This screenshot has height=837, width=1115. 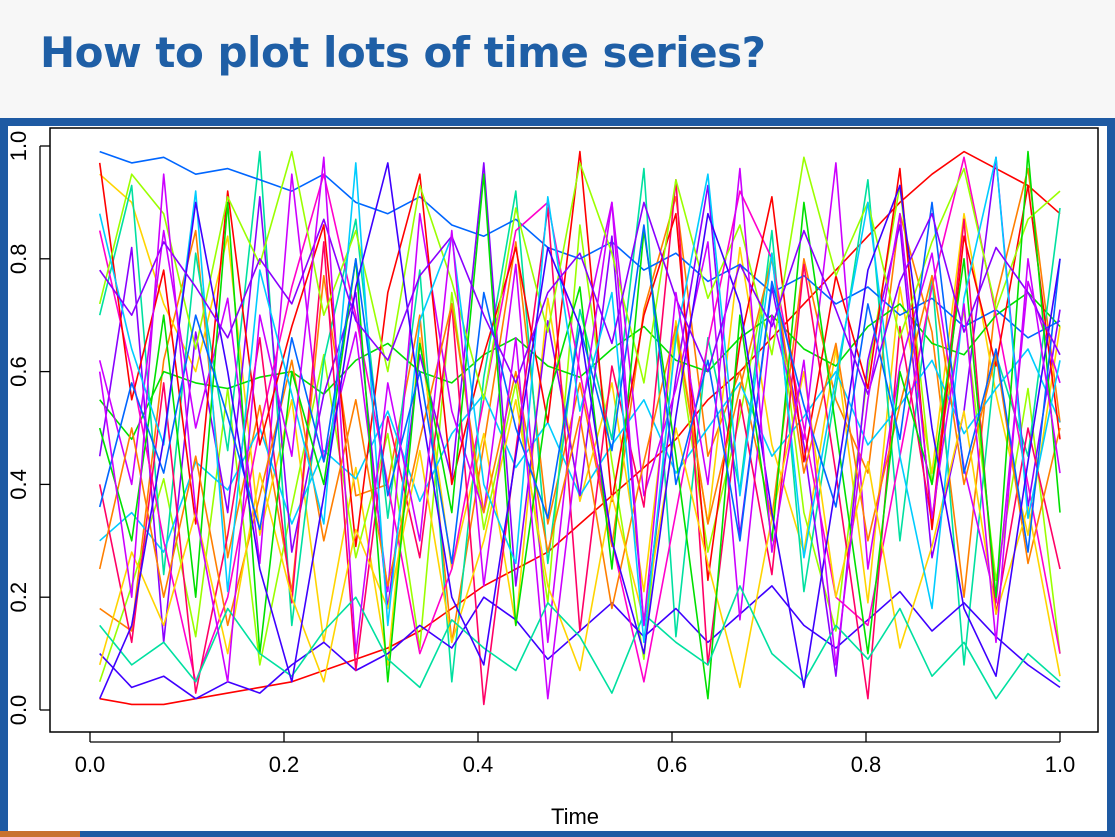 I want to click on slide-title: How to plot lots of time series?, so click(x=403, y=52).